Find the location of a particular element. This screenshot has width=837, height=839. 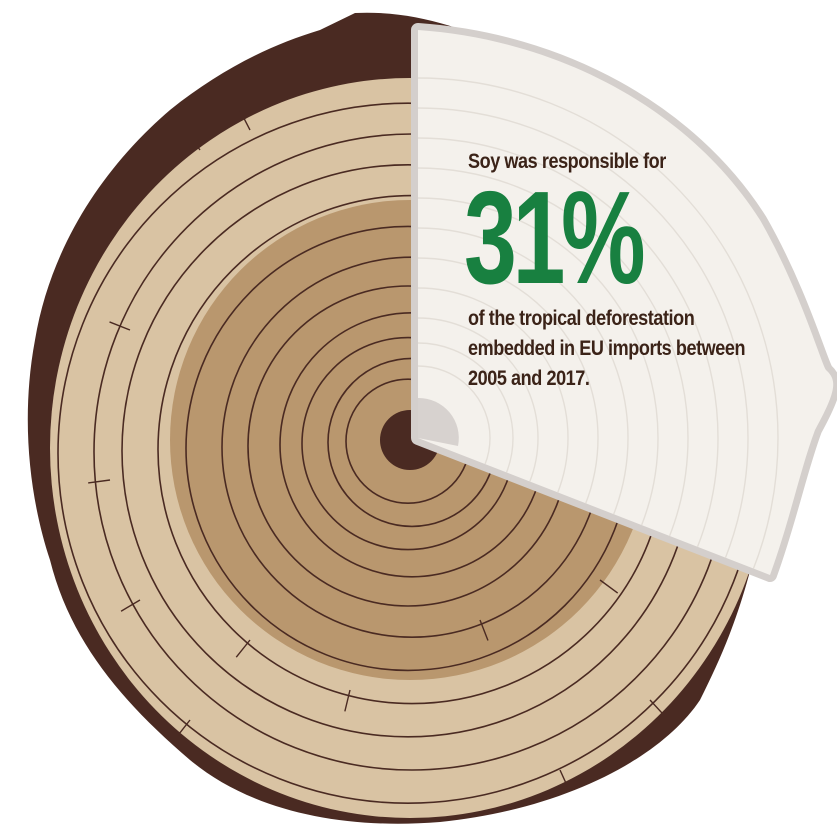

caption-line-3: 2005 and 2017. is located at coordinates (529, 378).